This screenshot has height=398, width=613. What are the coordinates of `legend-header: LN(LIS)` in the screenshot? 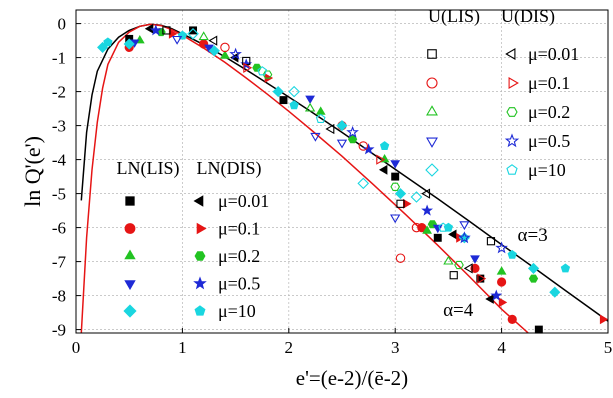 It's located at (148, 168).